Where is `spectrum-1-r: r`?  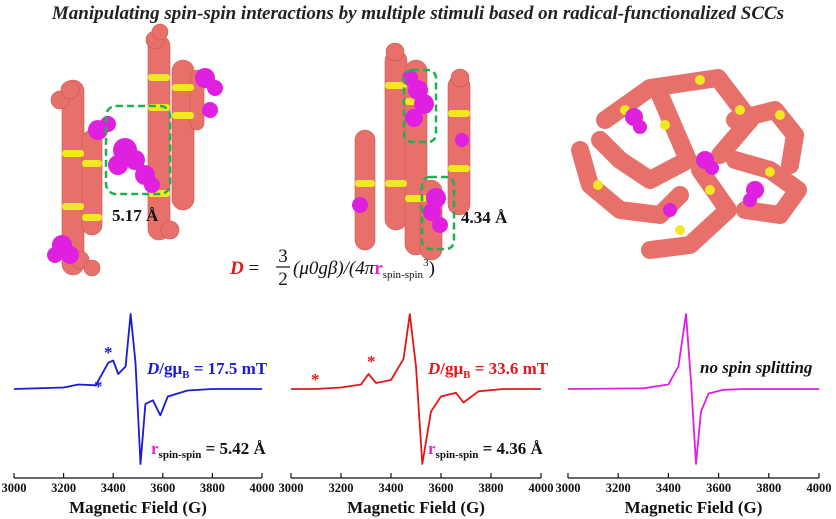
spectrum-1-r: r is located at coordinates (155, 448).